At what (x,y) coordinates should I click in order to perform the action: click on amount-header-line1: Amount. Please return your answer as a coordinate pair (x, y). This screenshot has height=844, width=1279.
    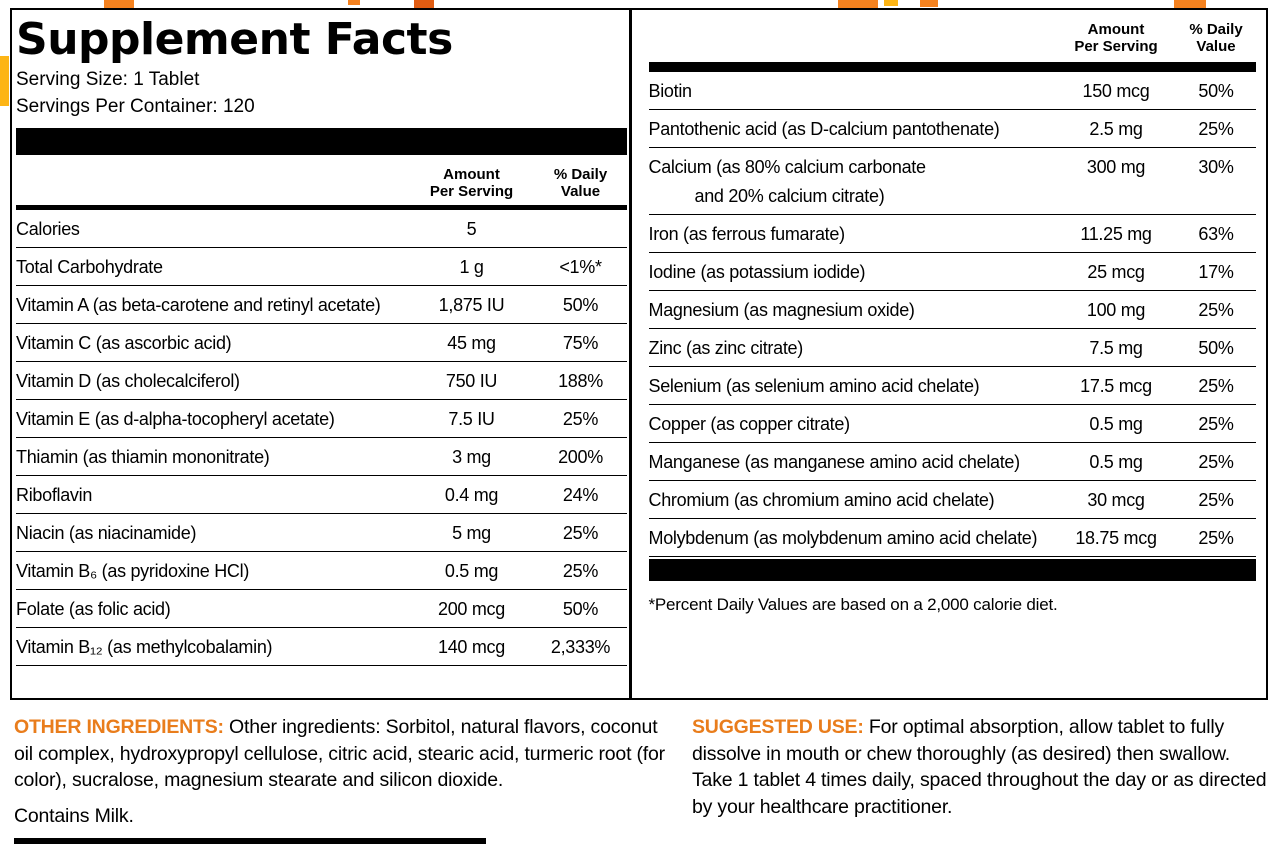
    Looking at the image, I should click on (1116, 29).